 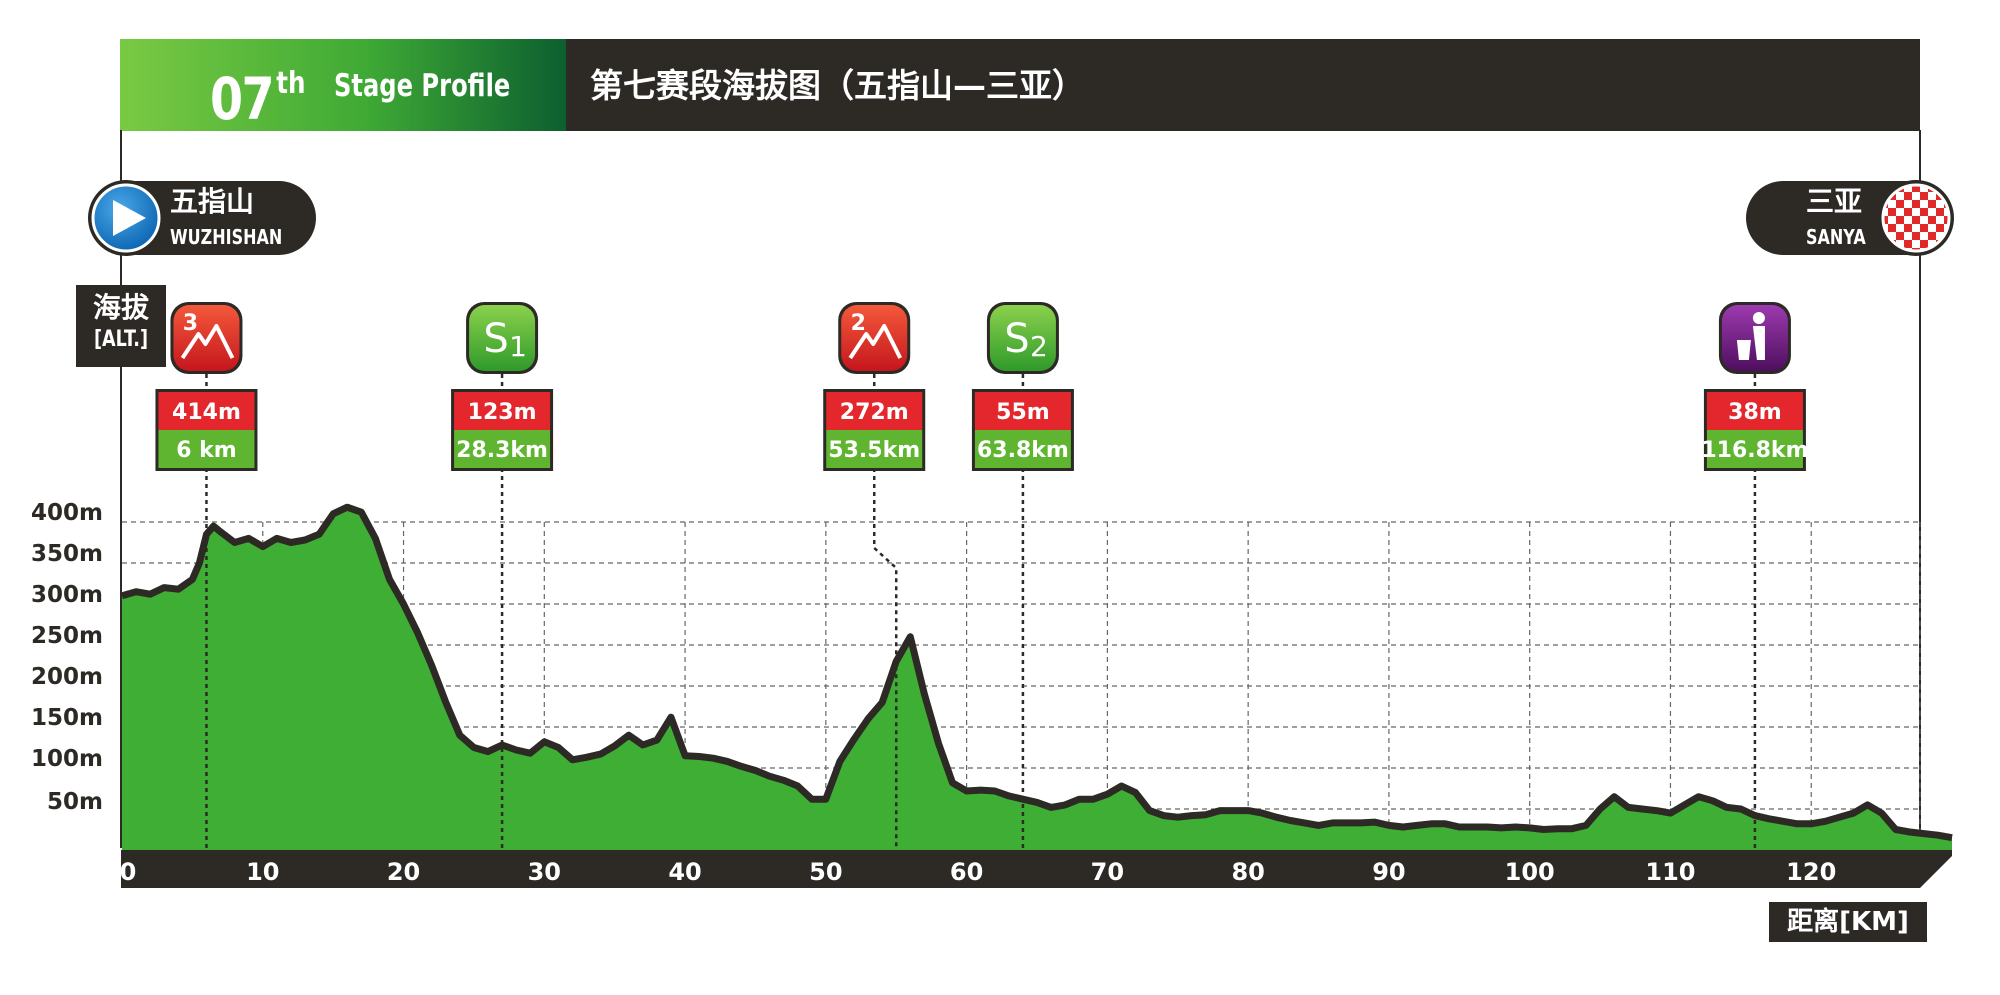 What do you see at coordinates (1916, 218) in the screenshot?
I see `checkered-flag-icon` at bounding box center [1916, 218].